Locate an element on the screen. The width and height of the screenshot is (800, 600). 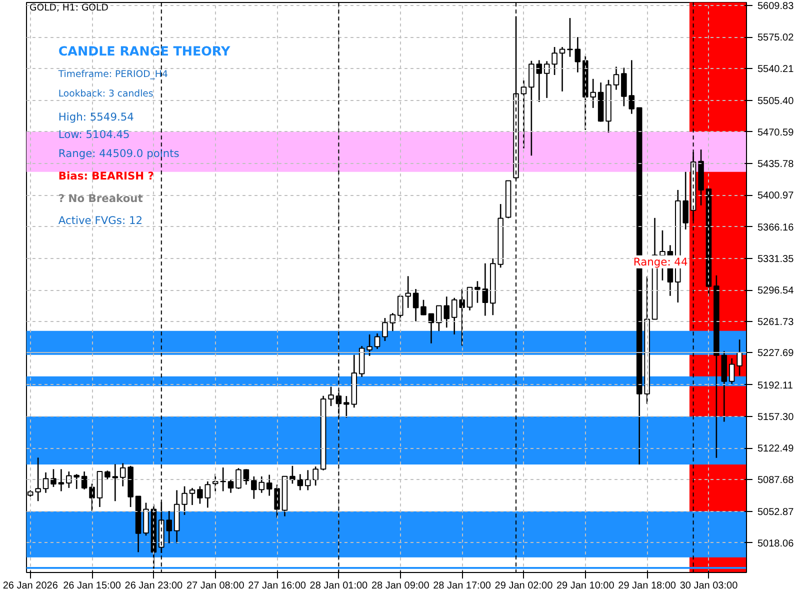
y-tick-label: 5435.78 is located at coordinates (776, 164).